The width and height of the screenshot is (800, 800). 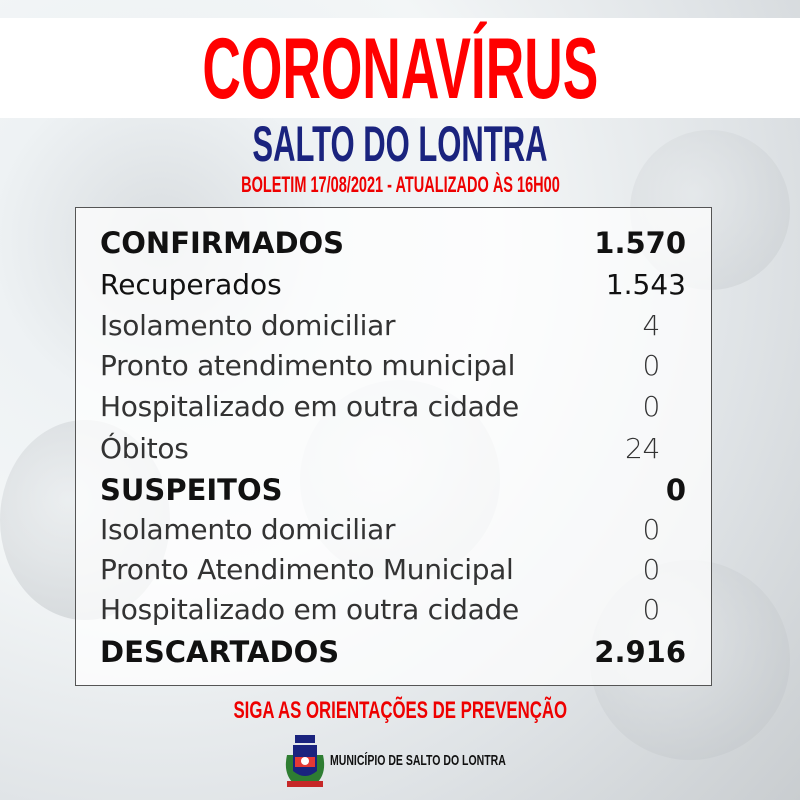 What do you see at coordinates (640, 652) in the screenshot?
I see `stat-value: 2.916` at bounding box center [640, 652].